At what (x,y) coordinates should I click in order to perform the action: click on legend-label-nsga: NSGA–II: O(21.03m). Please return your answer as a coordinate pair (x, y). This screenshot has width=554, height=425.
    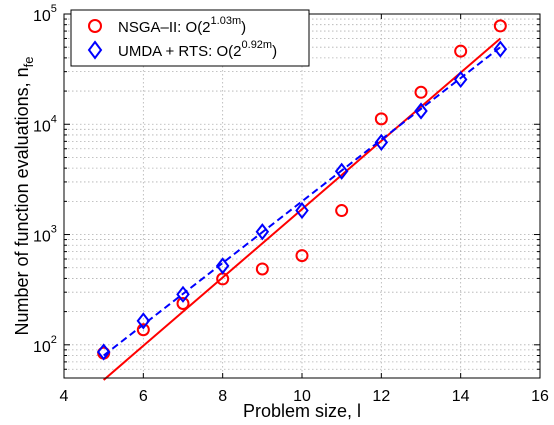
    Looking at the image, I should click on (182, 25).